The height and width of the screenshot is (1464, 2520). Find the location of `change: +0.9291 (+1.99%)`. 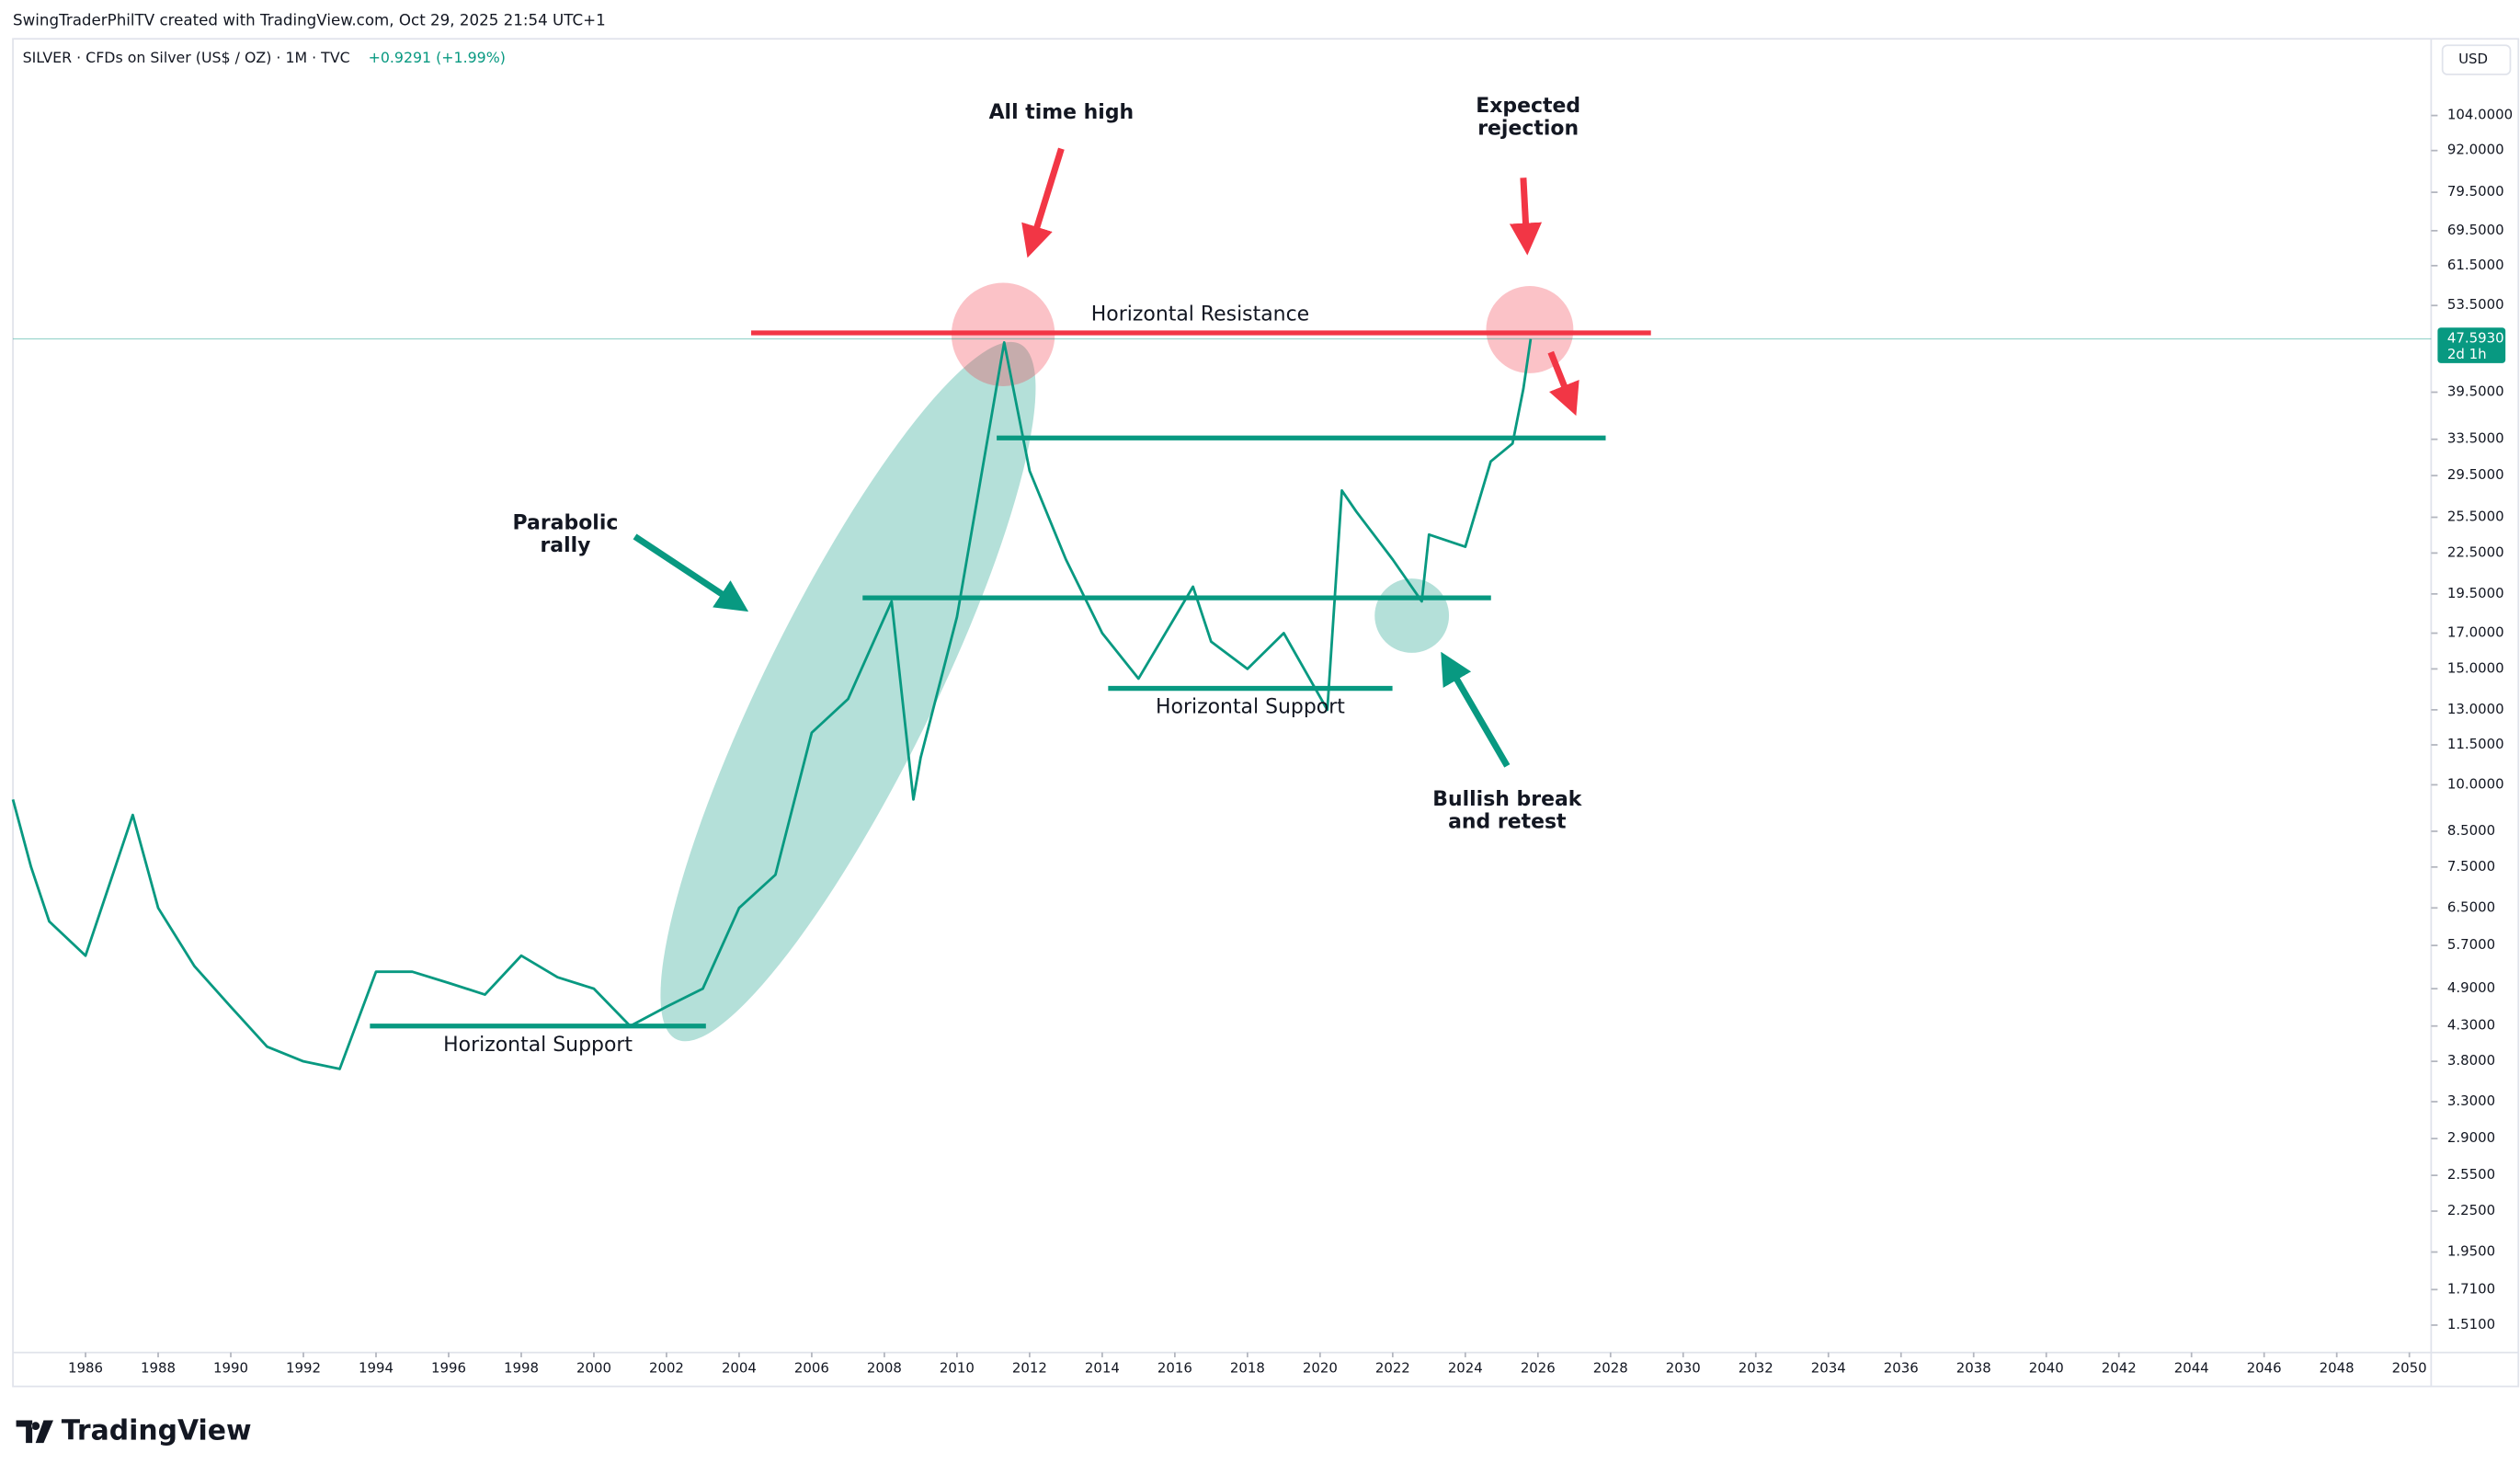

change: +0.9291 (+1.99%) is located at coordinates (437, 57).